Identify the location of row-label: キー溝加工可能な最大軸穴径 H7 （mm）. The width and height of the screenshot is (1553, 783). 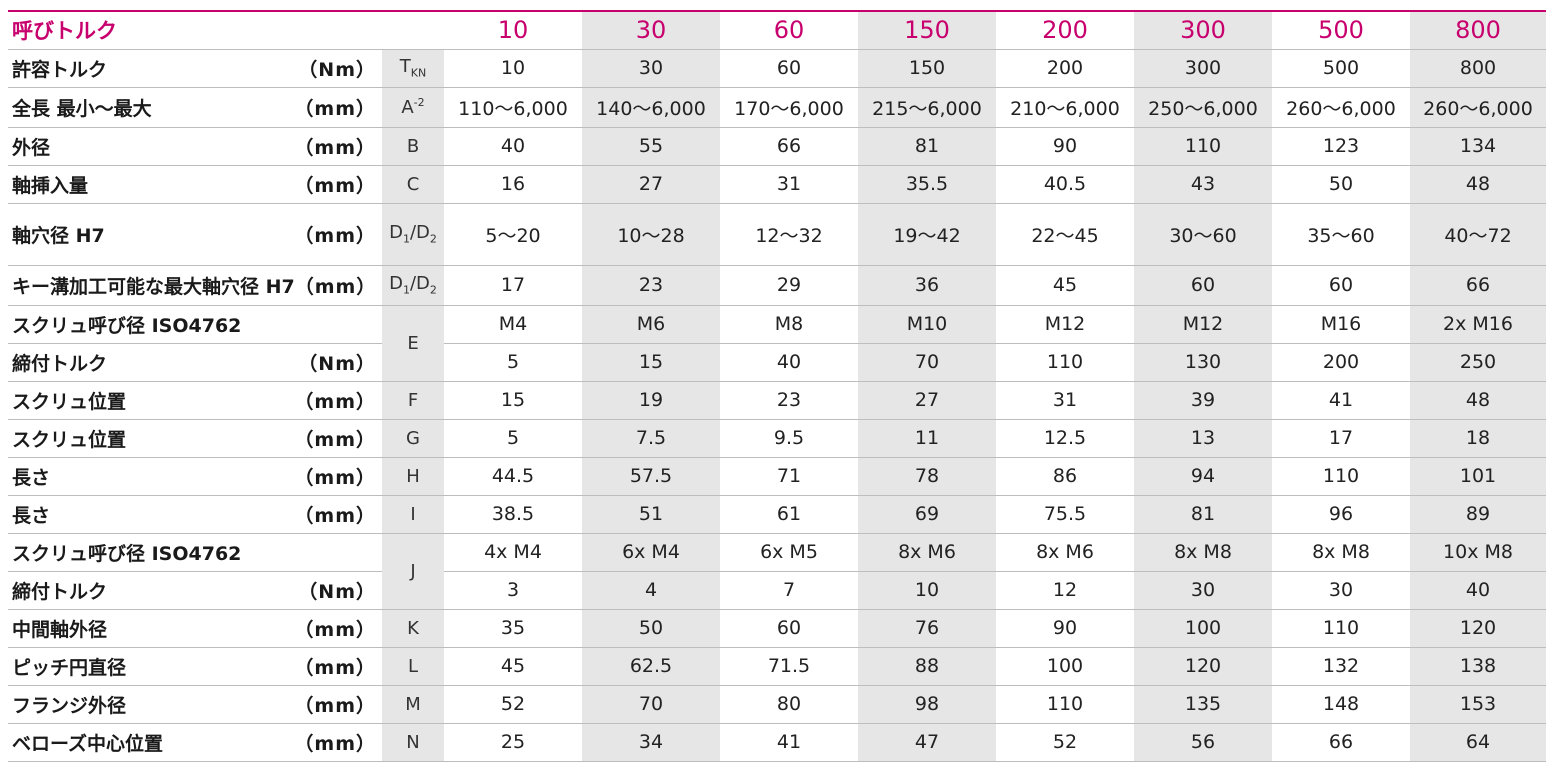
(195, 285).